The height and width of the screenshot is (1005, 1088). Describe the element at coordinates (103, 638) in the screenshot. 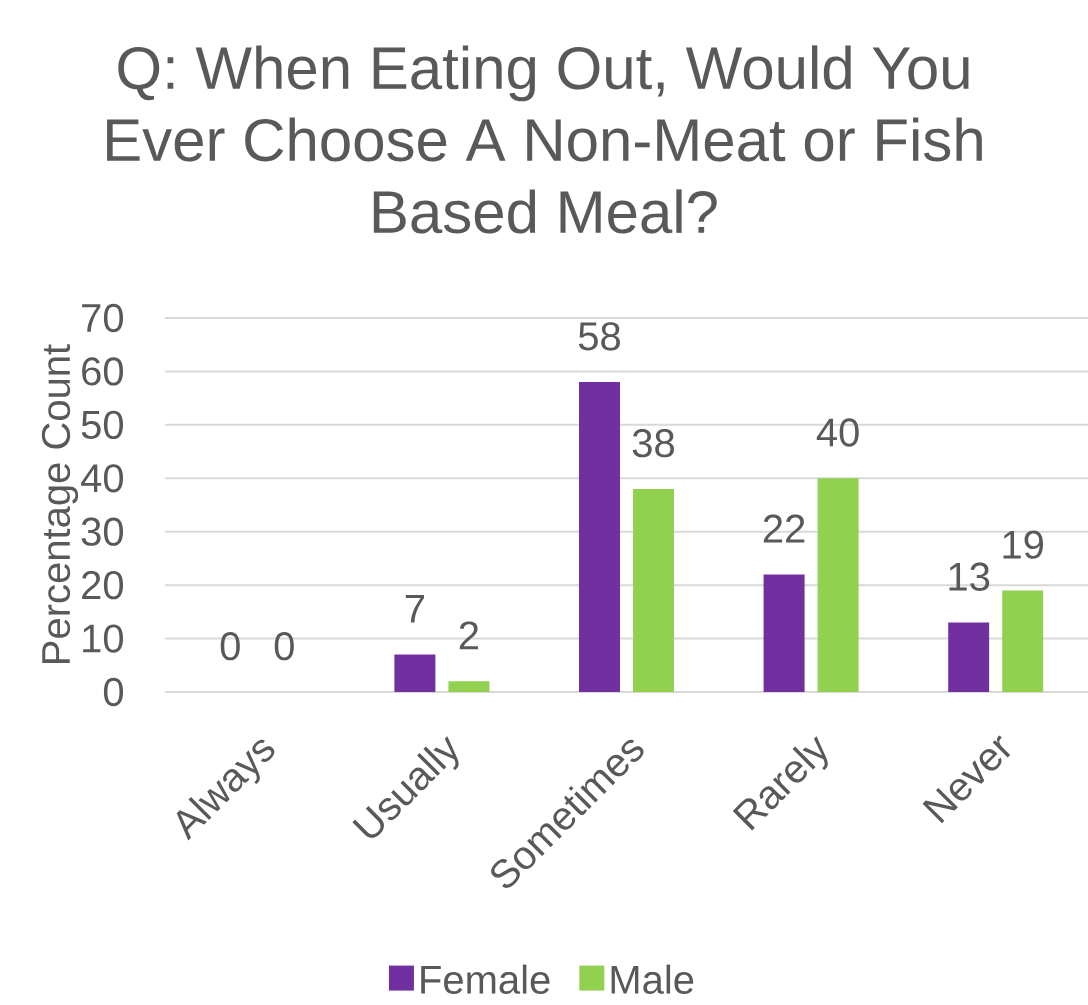

I see `y-tick-label: 10` at that location.